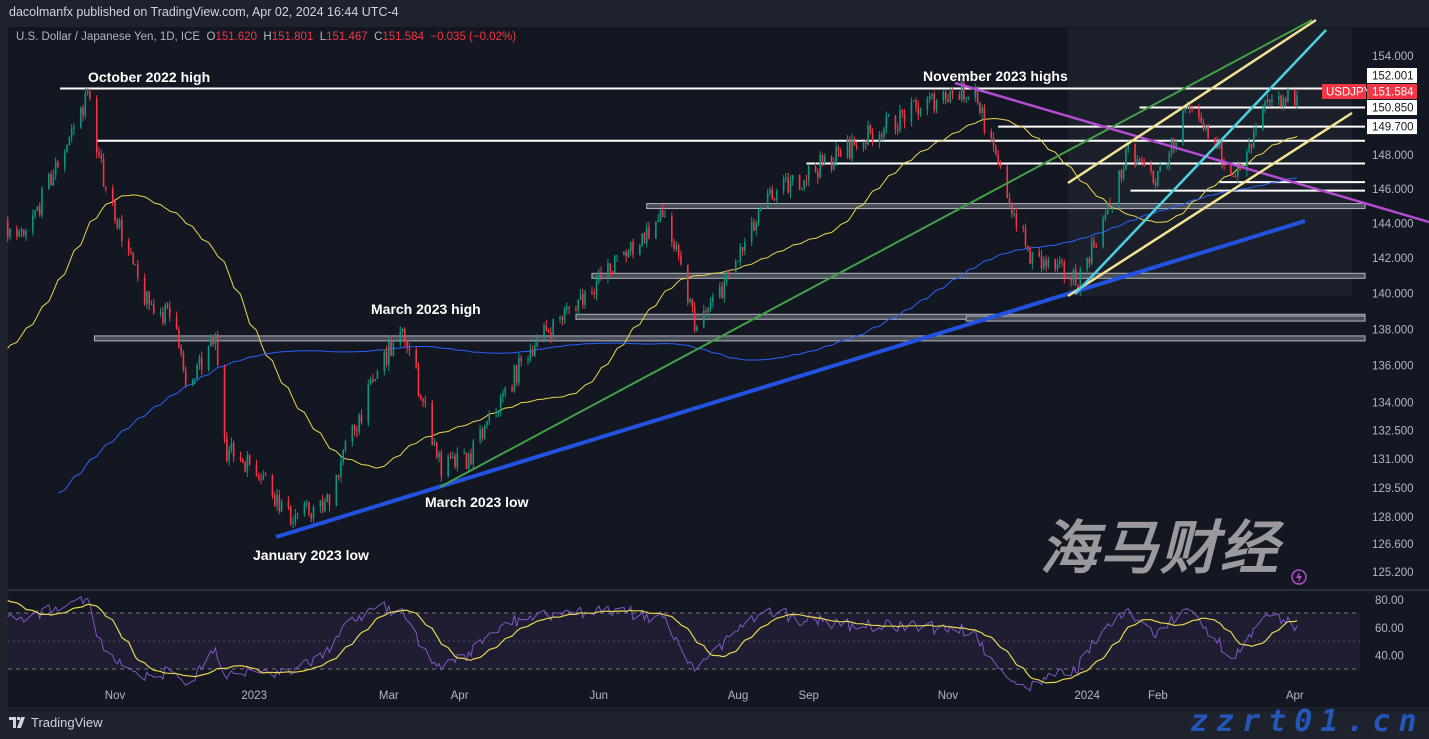 This screenshot has width=1429, height=739. What do you see at coordinates (1158, 696) in the screenshot?
I see `time-tick: Feb` at bounding box center [1158, 696].